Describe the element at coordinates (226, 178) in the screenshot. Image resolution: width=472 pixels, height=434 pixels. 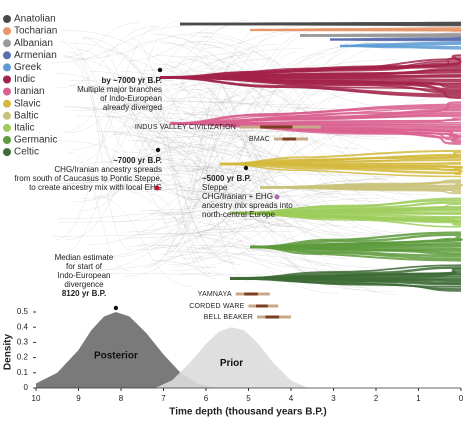
I see `annotation-title: ~5000 yr B.P.` at that location.